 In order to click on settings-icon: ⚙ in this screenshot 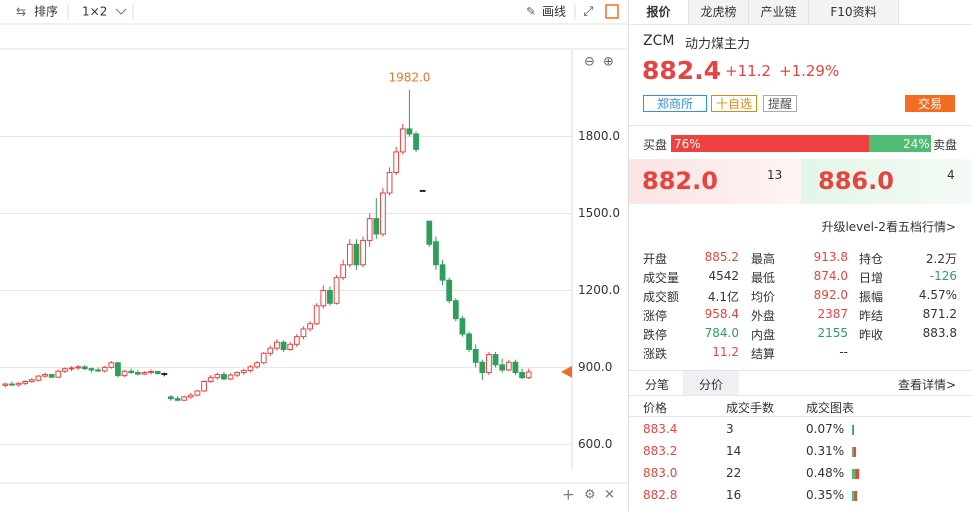, I will do `click(590, 495)`.